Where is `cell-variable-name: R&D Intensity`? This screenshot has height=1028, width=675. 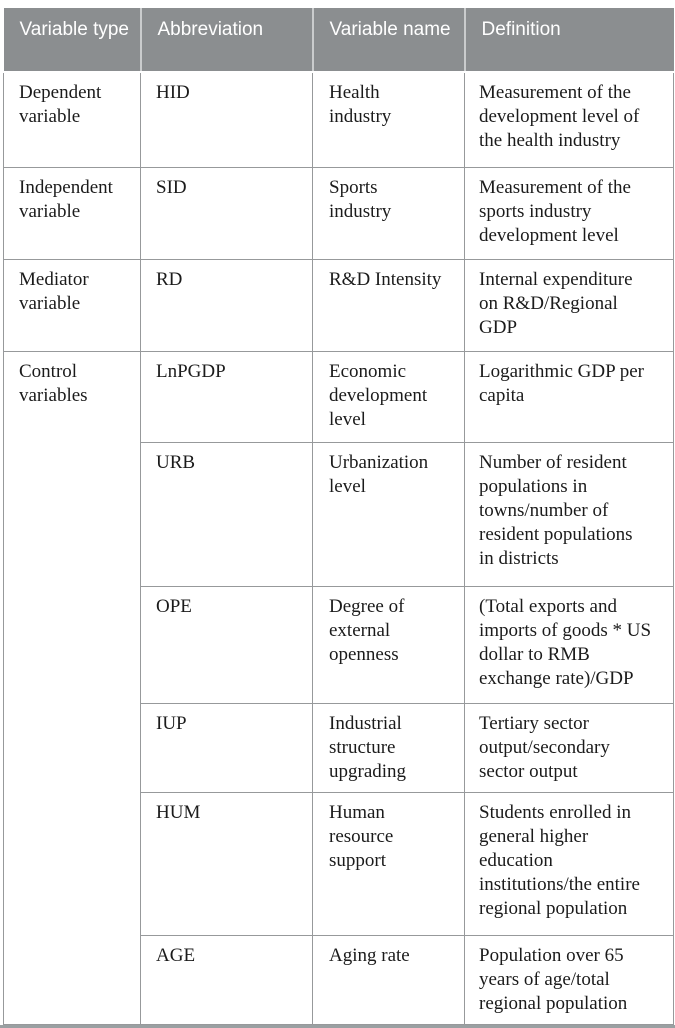
cell-variable-name: R&D Intensity is located at coordinates (388, 305).